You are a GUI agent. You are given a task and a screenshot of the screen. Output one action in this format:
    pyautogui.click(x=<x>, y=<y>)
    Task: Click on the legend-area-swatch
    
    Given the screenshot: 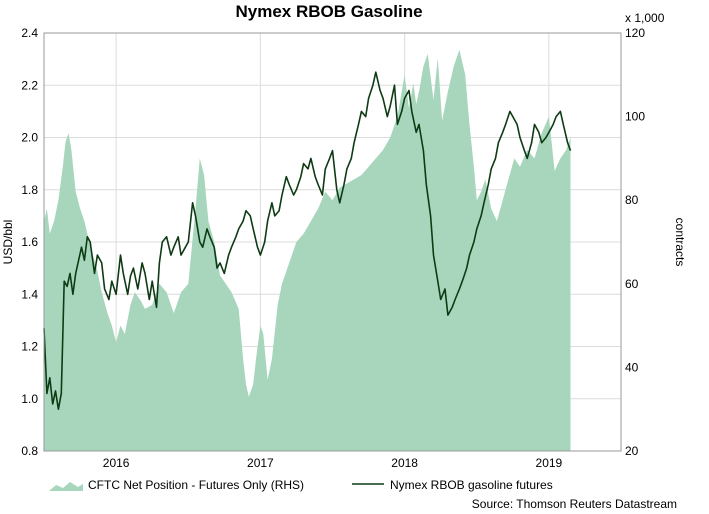 What is the action you would take?
    pyautogui.click(x=66, y=486)
    